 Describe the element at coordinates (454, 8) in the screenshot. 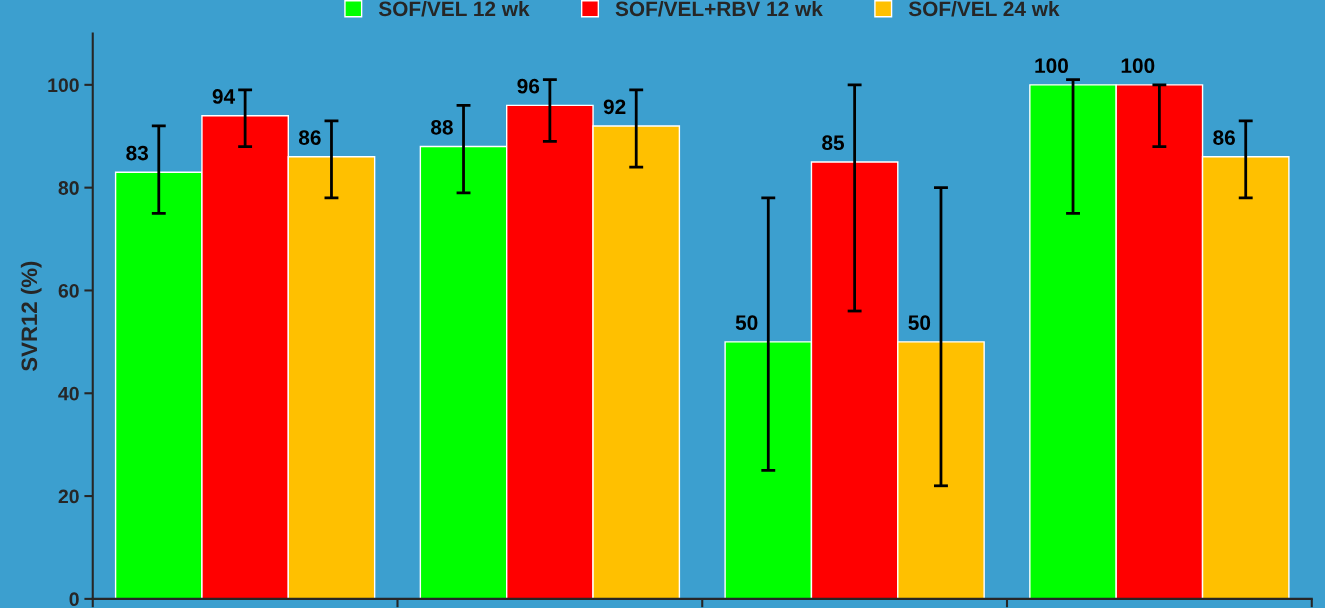

I see `legend-label: SOF/VEL 12 wk` at that location.